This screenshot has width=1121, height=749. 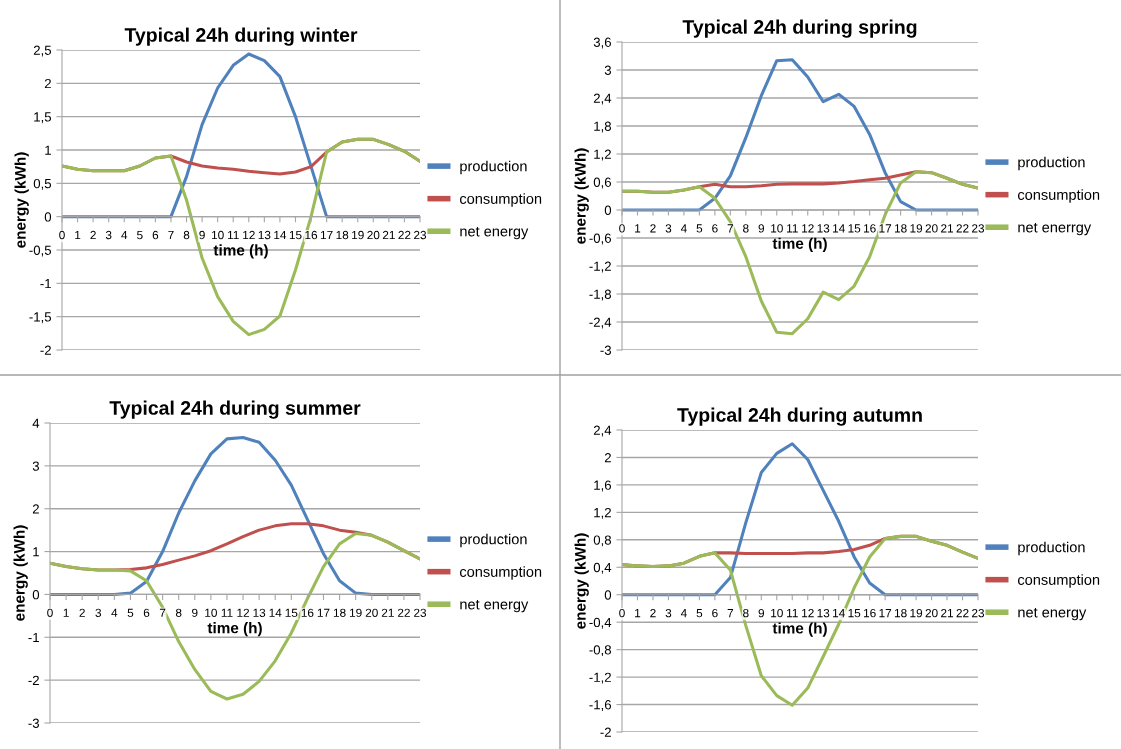 What do you see at coordinates (48, 150) in the screenshot?
I see `y-tick-label: 1` at bounding box center [48, 150].